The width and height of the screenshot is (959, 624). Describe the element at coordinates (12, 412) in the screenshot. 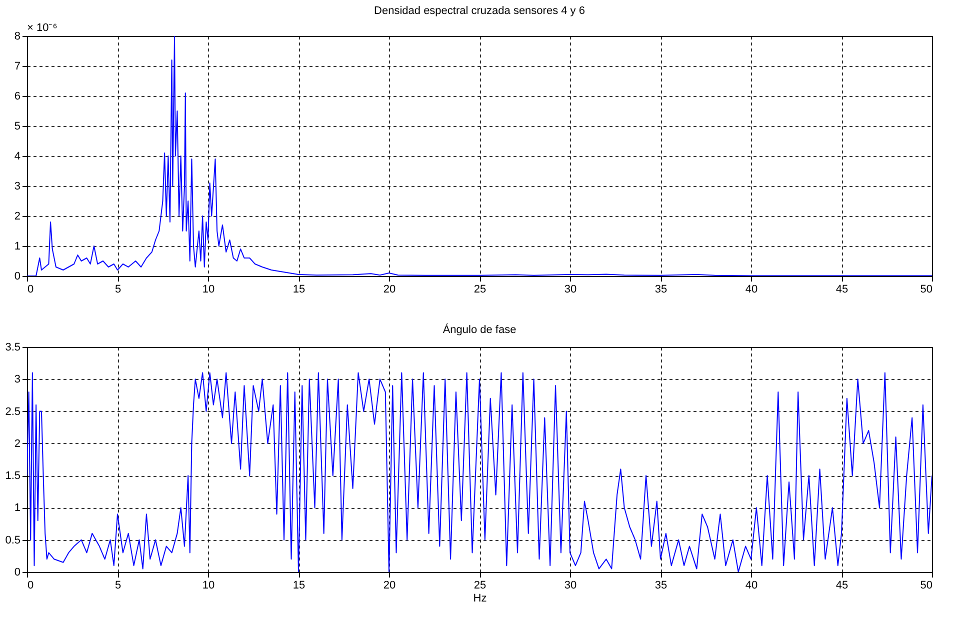

I see `y-tick-label: 2.5` at that location.